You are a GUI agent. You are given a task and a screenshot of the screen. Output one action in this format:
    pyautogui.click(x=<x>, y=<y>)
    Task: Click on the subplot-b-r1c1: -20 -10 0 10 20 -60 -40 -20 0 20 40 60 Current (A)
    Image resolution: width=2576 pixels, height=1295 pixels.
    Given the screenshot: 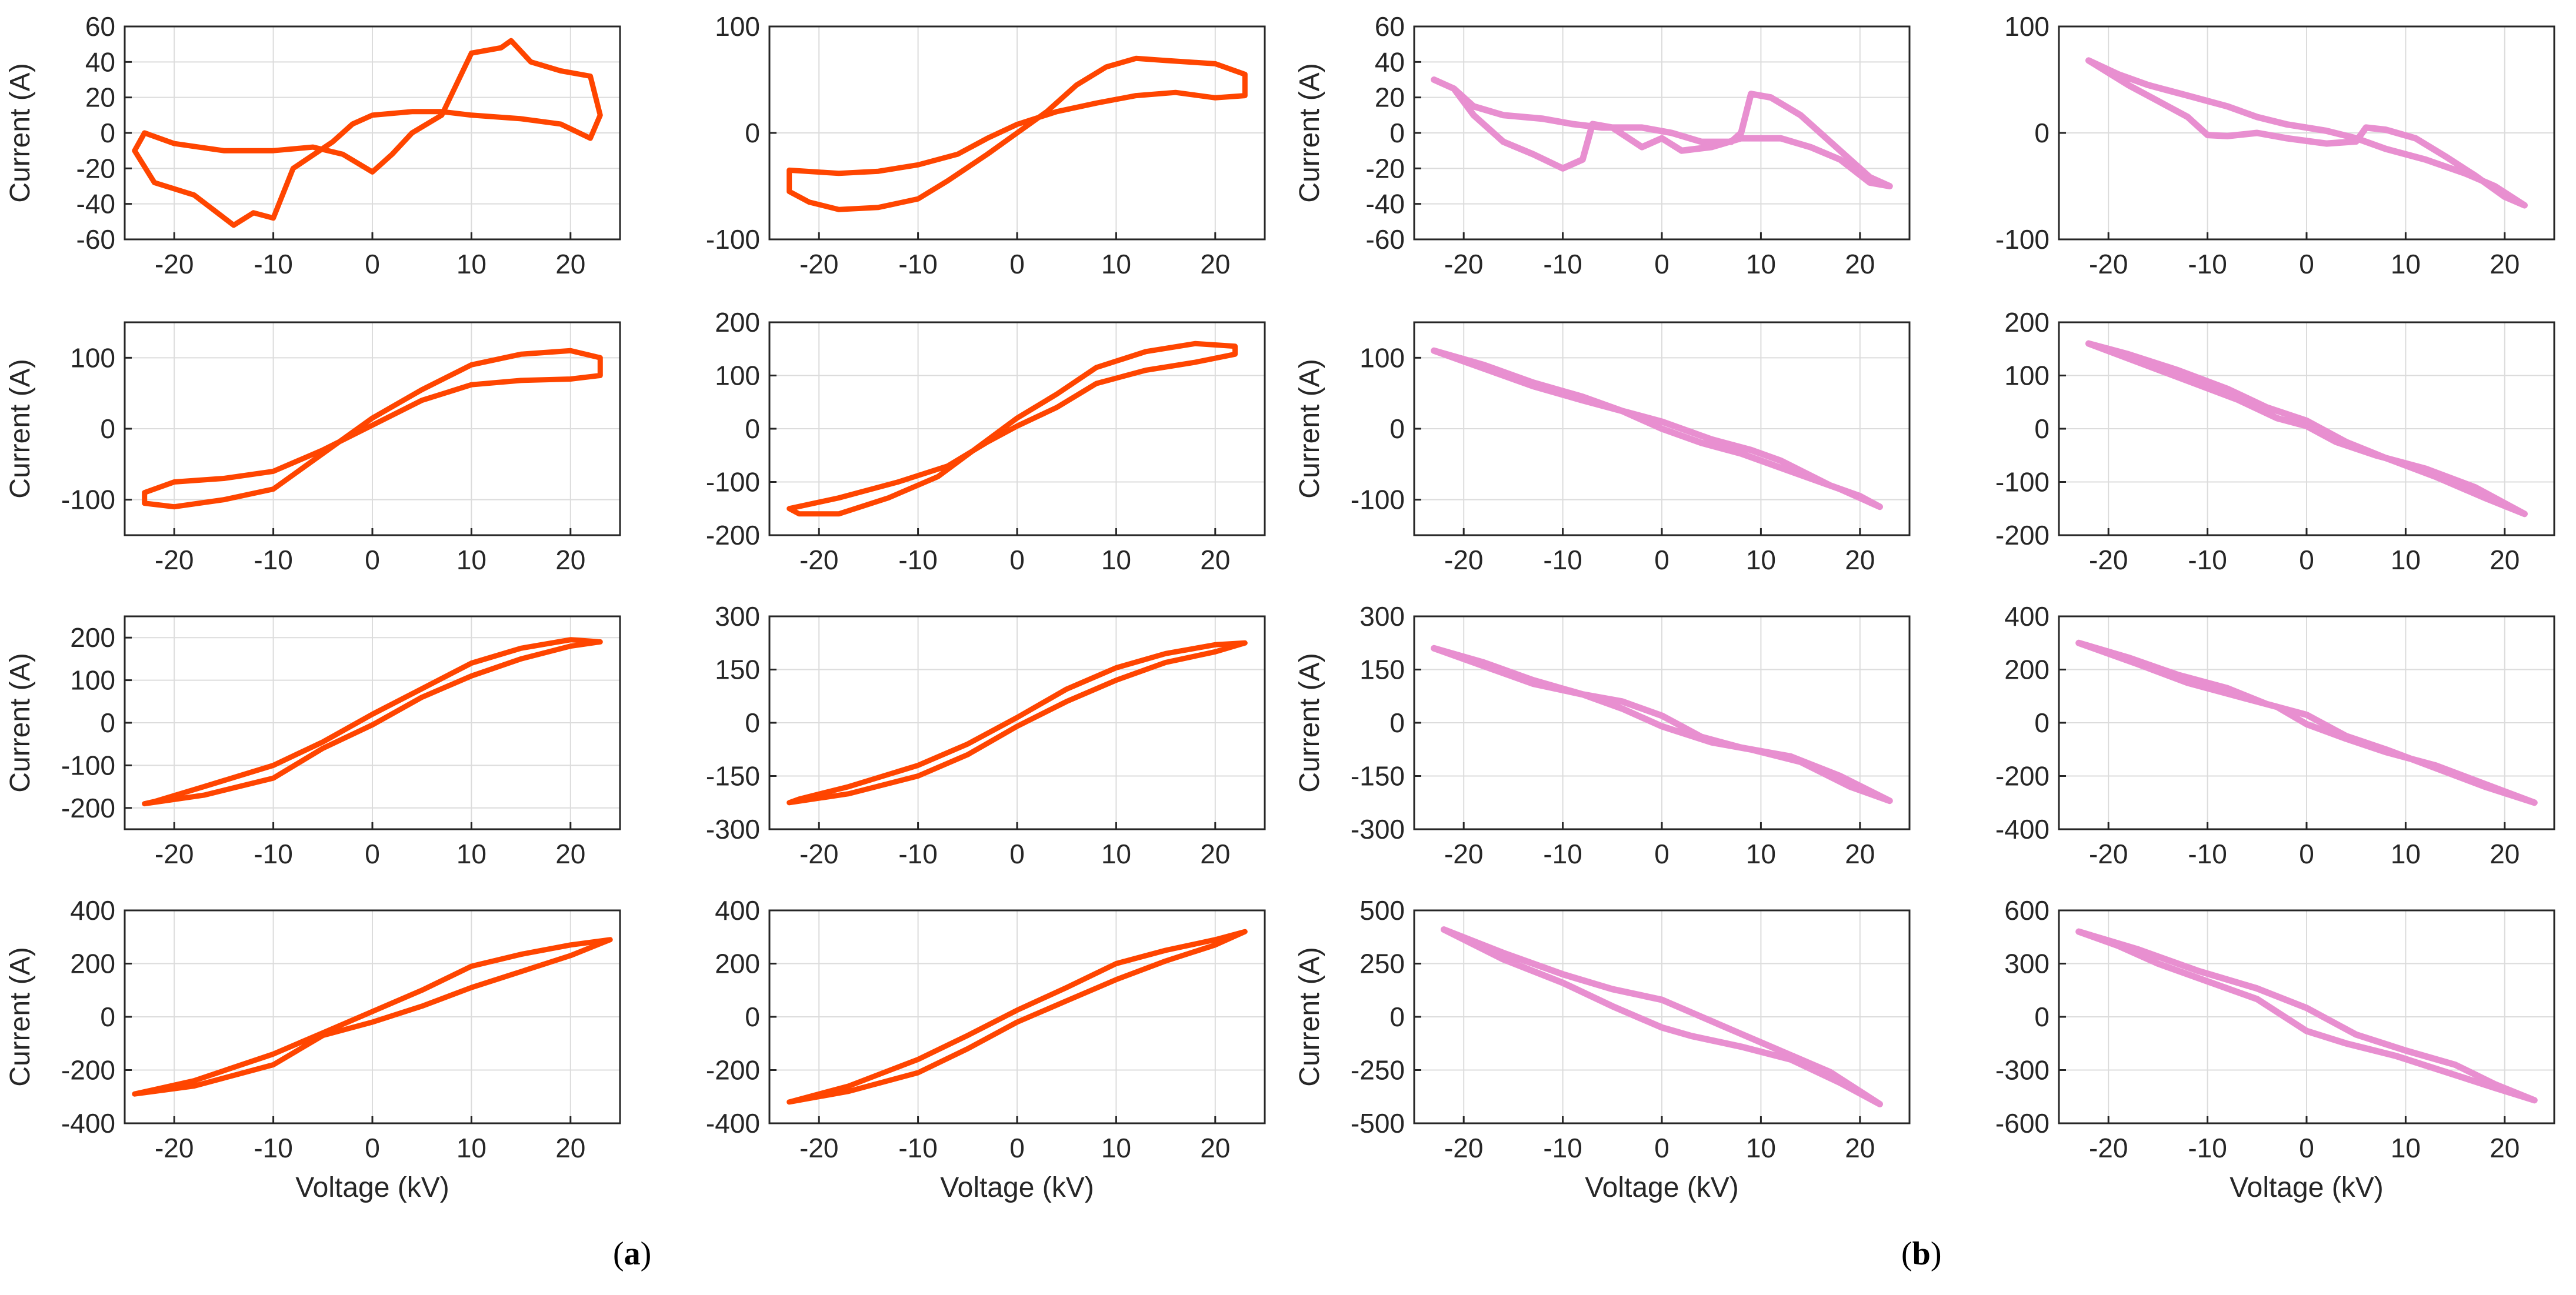 What is the action you would take?
    pyautogui.click(x=1602, y=145)
    